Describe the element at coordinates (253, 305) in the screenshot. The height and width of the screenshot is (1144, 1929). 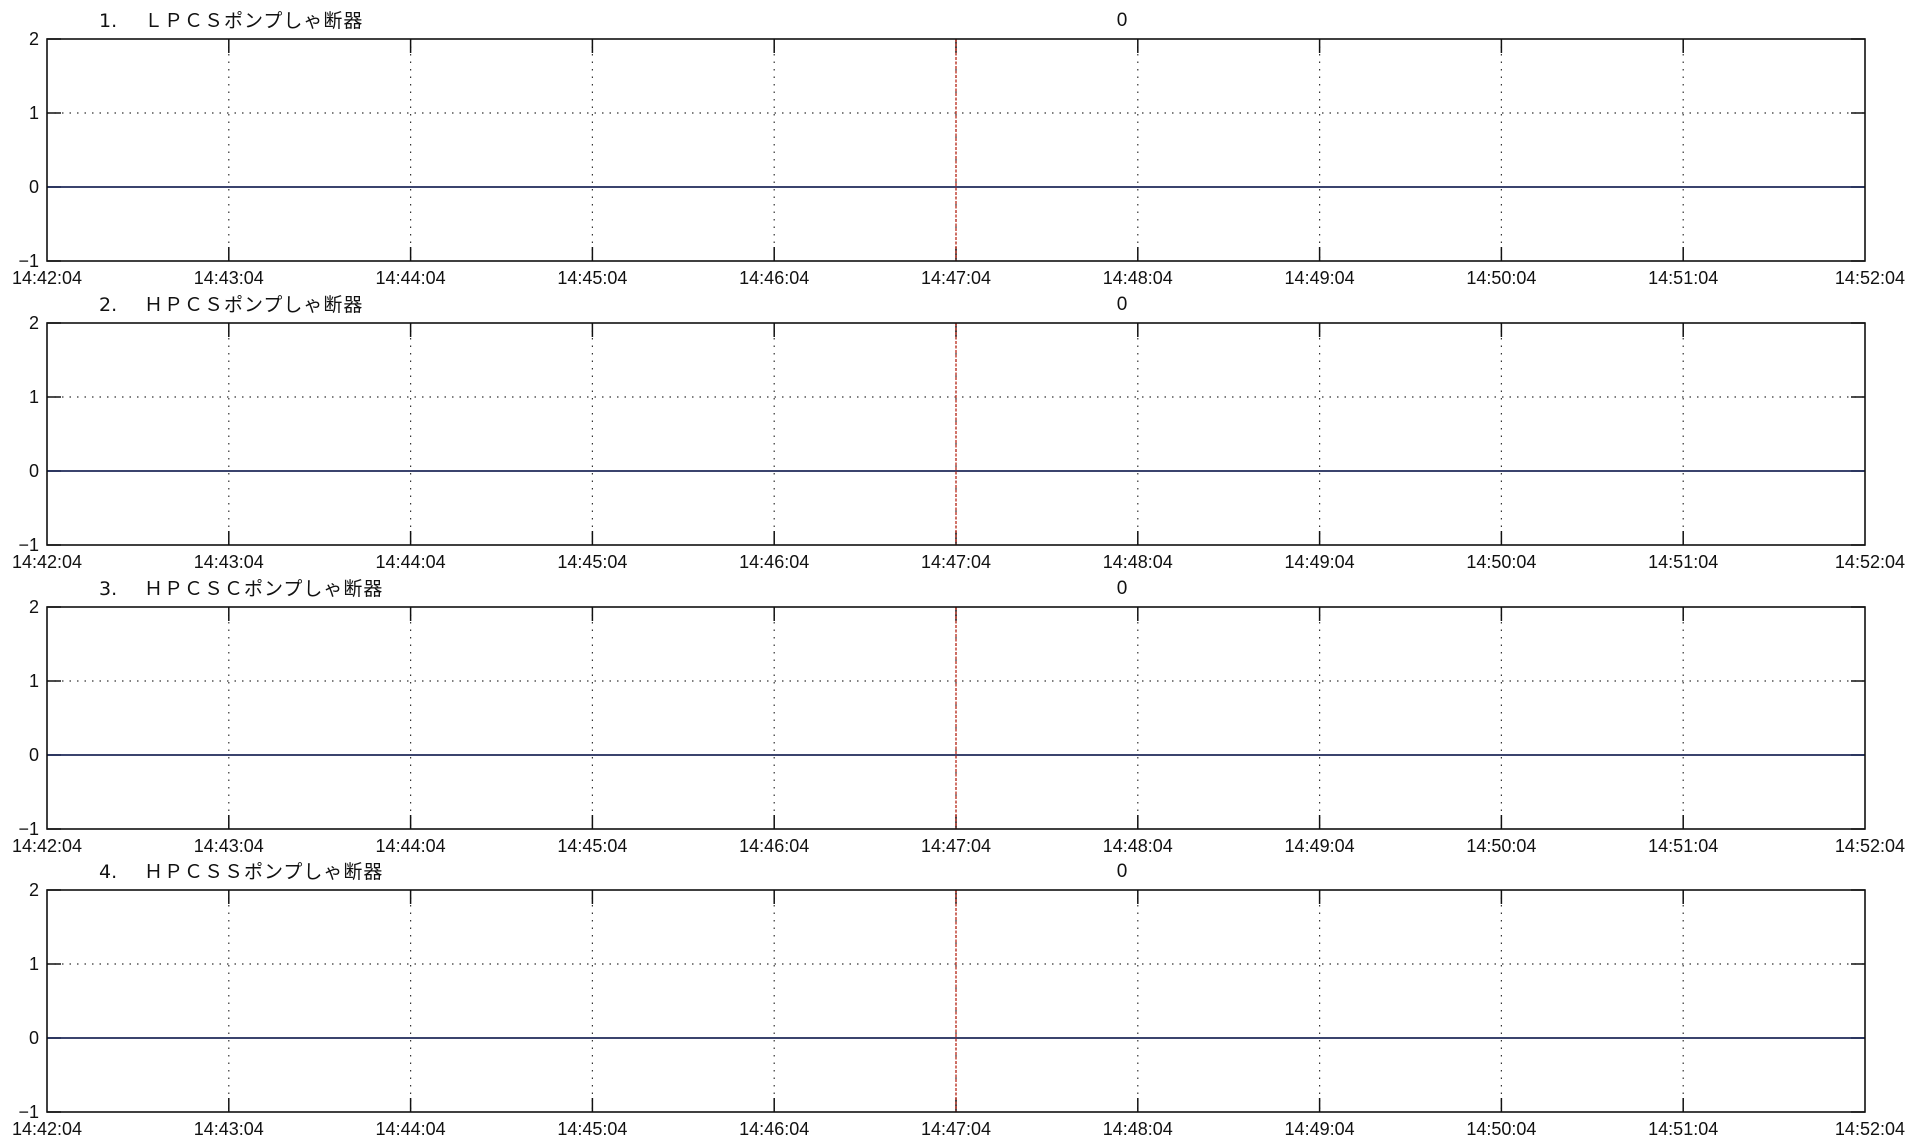
I see `chart-title: ＨＰＣＳポンプしゃ断器` at that location.